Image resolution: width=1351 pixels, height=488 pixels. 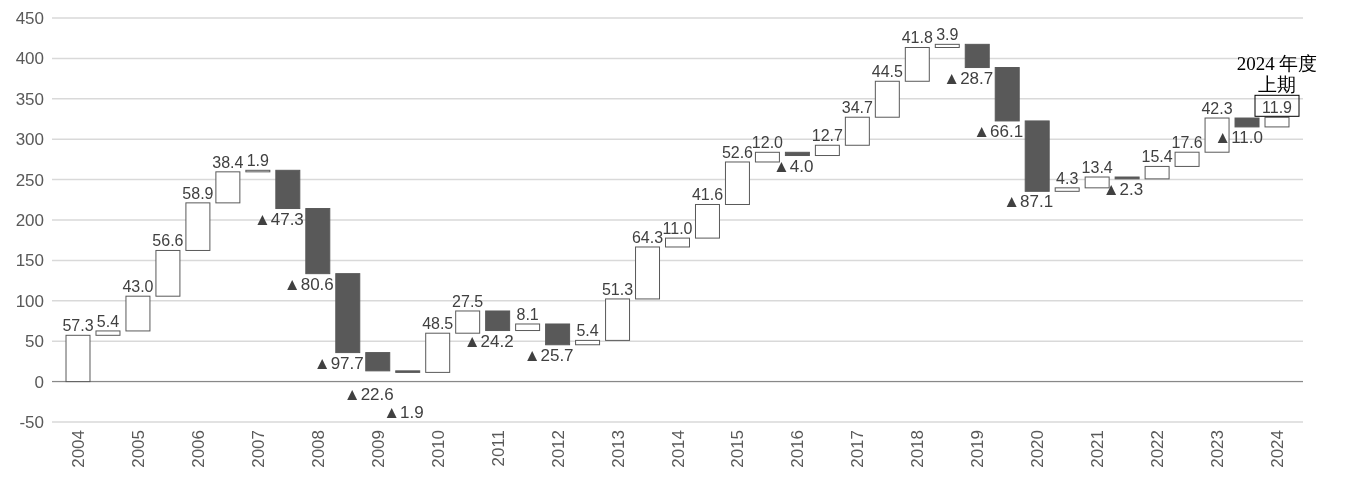 I want to click on x-tick-label: 2008, so click(x=318, y=449).